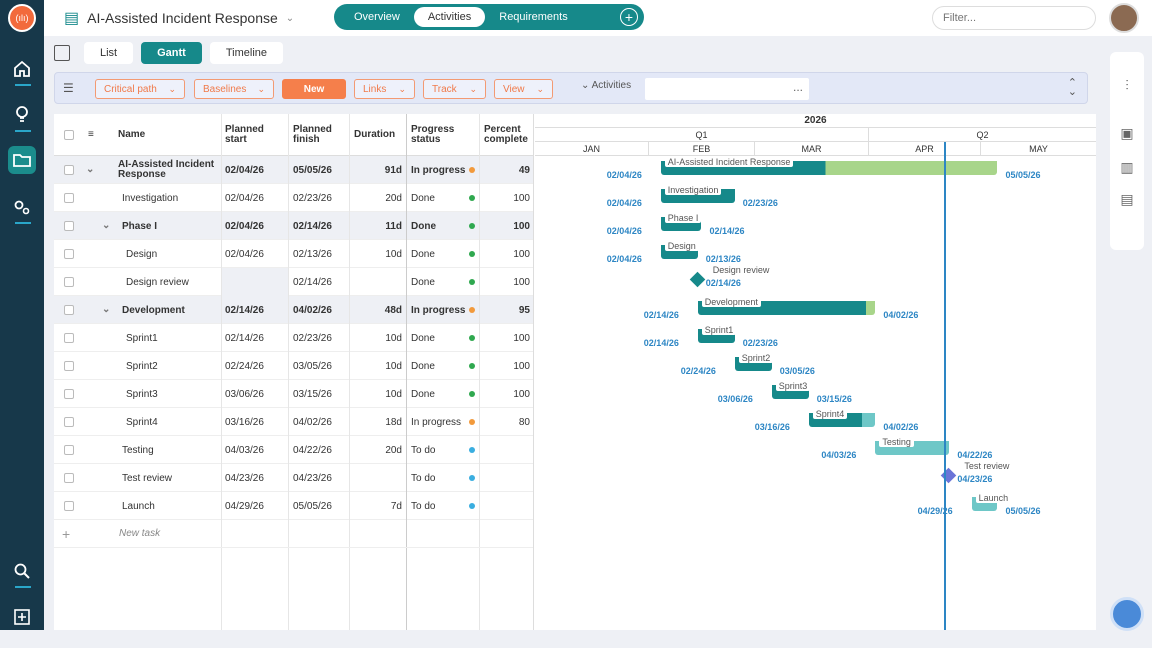 This screenshot has height=648, width=1152. What do you see at coordinates (142, 254) in the screenshot?
I see `cell-name: Design` at bounding box center [142, 254].